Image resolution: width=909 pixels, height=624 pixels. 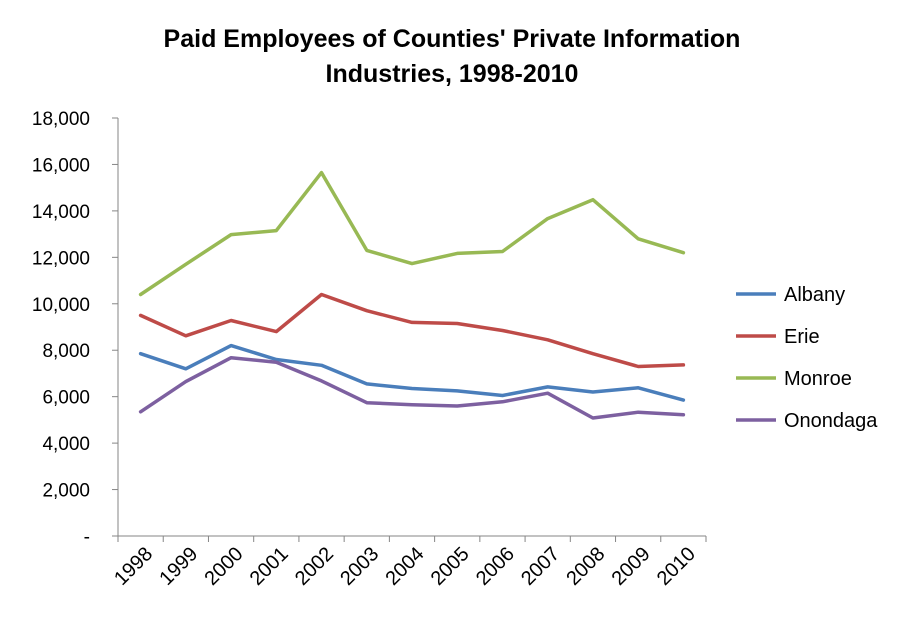 What do you see at coordinates (814, 295) in the screenshot?
I see `legend-label-albany: Albany` at bounding box center [814, 295].